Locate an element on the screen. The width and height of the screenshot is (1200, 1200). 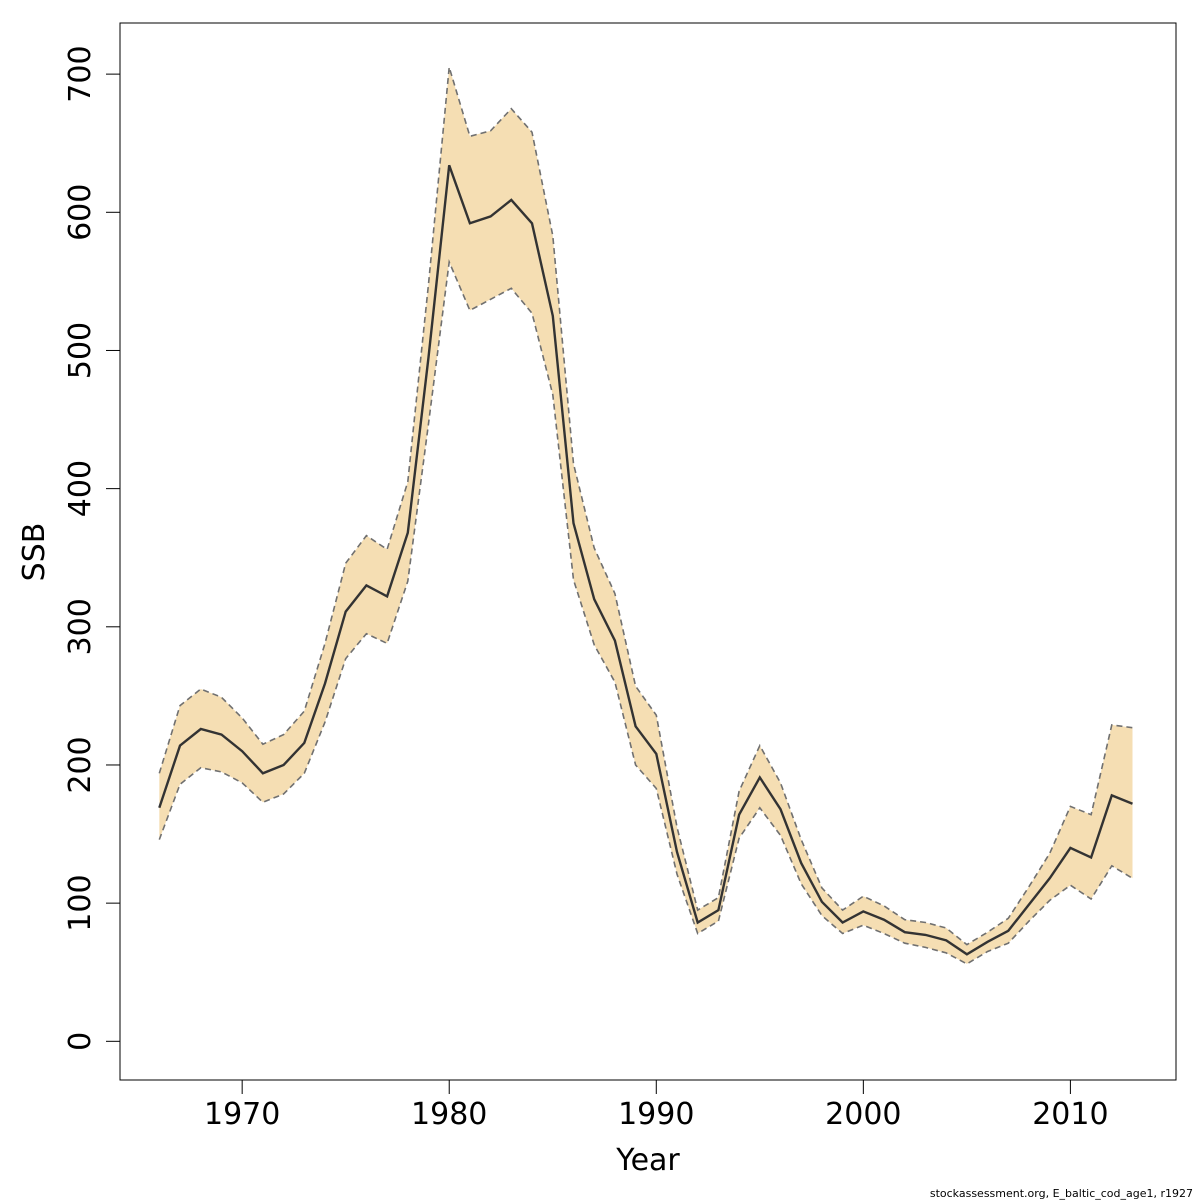
y-axis: 0 100 200 300 400 500 600 700 is located at coordinates (92, 548).